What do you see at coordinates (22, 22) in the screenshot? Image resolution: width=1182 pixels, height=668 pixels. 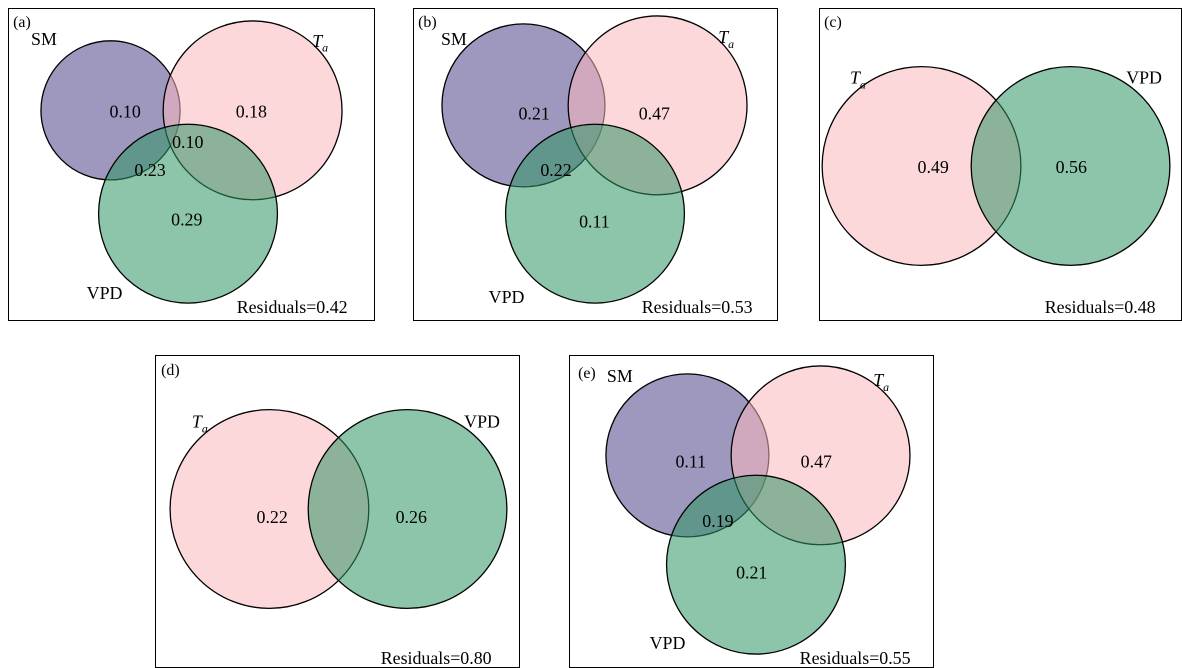 I see `panel-label: (a)` at bounding box center [22, 22].